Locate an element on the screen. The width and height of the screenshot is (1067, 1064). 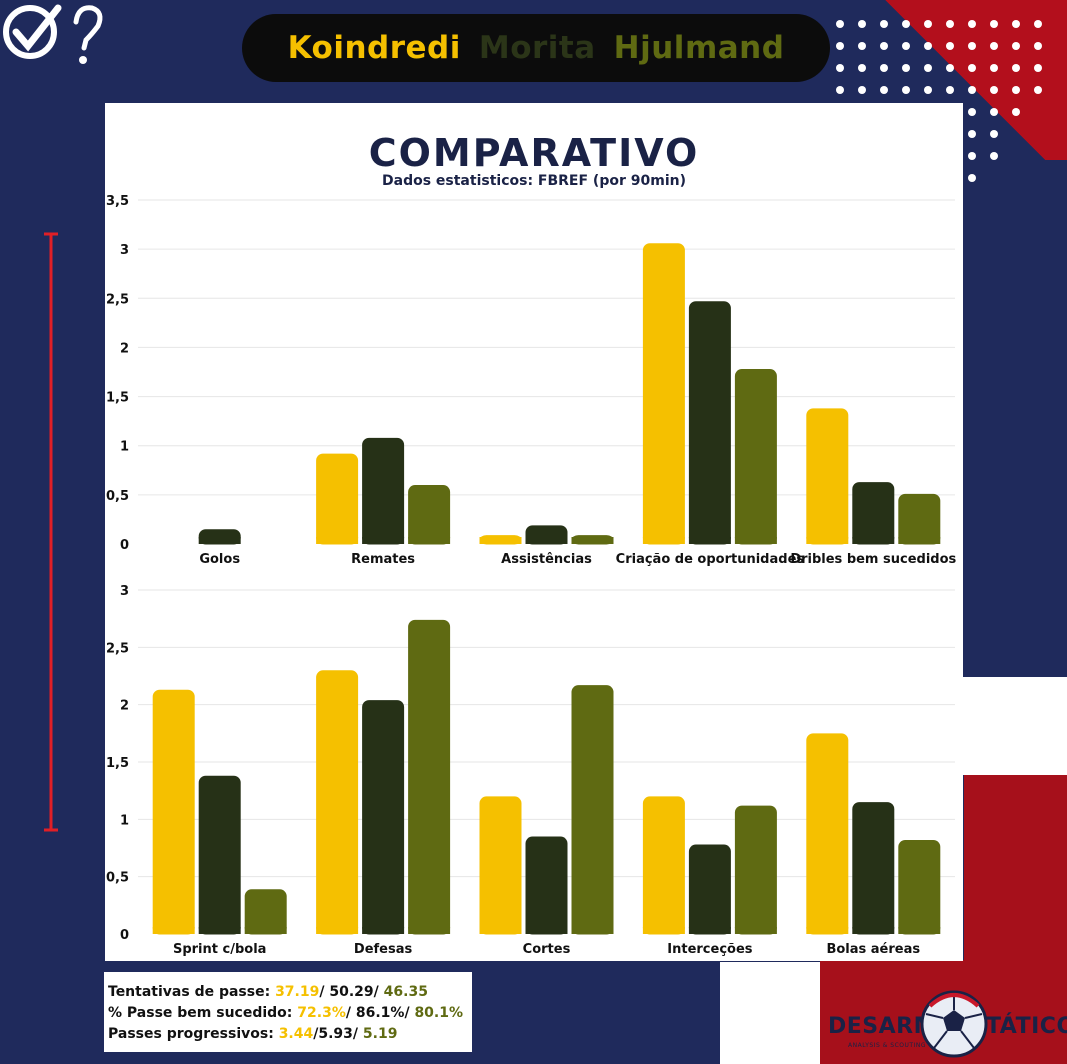
player-name-3: Hjulmand is located at coordinates (699, 48).